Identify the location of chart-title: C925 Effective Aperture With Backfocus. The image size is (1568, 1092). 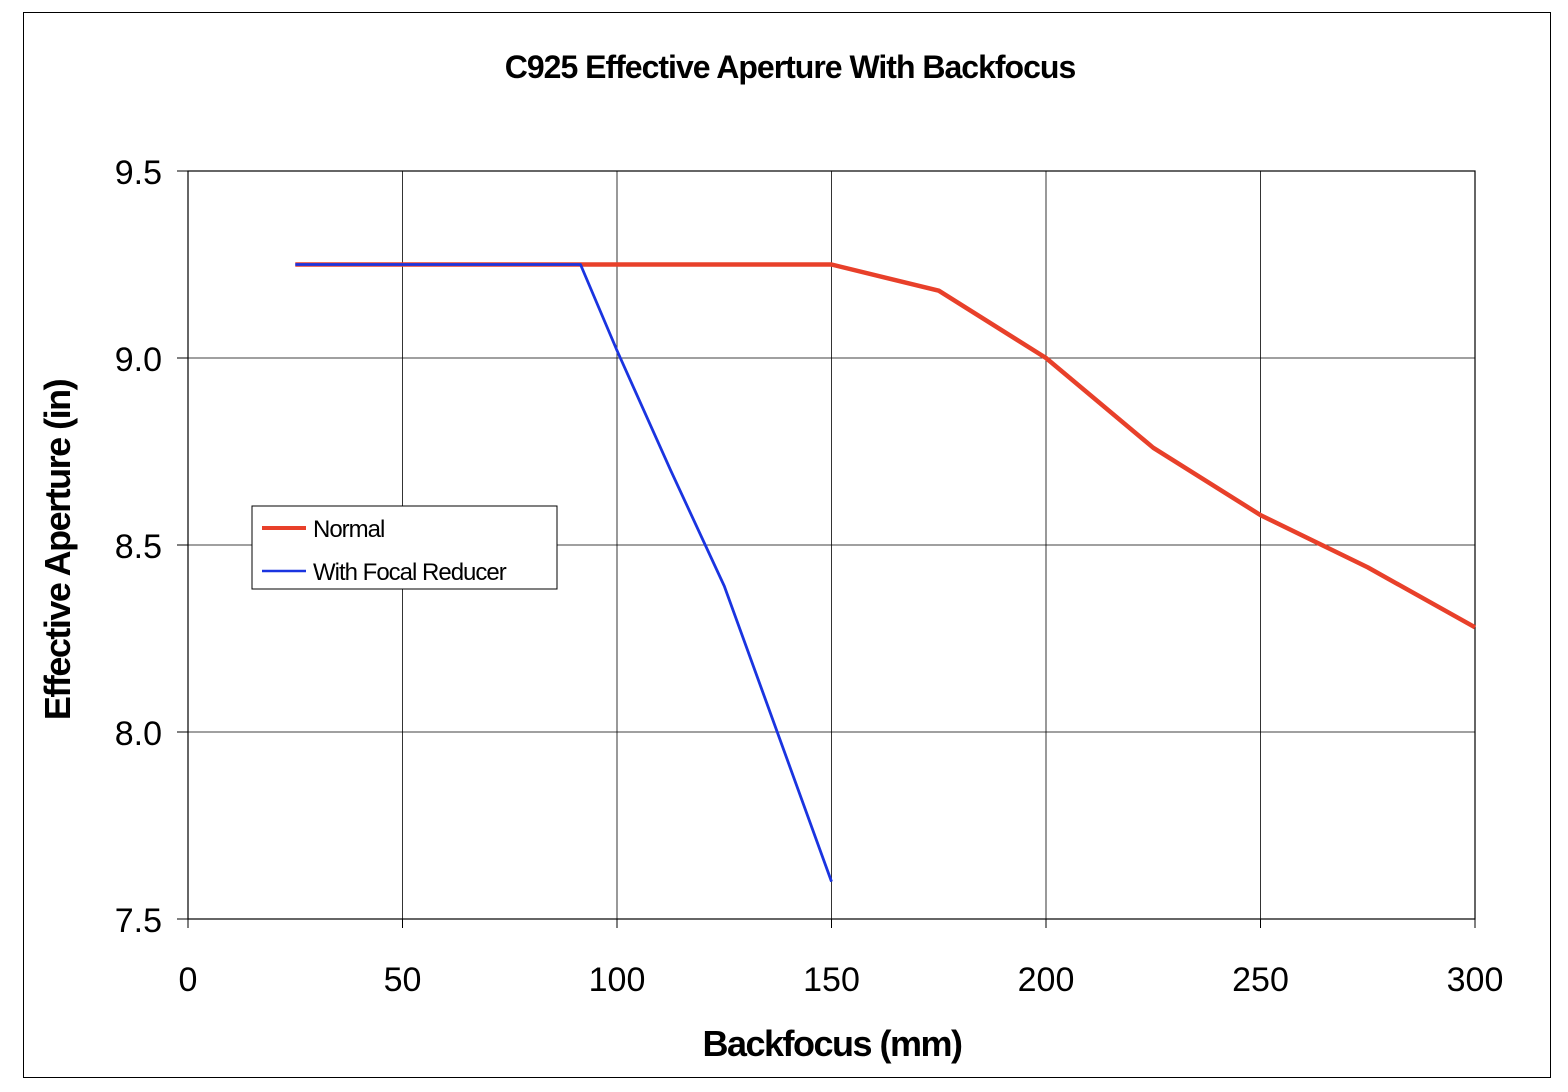
(790, 67).